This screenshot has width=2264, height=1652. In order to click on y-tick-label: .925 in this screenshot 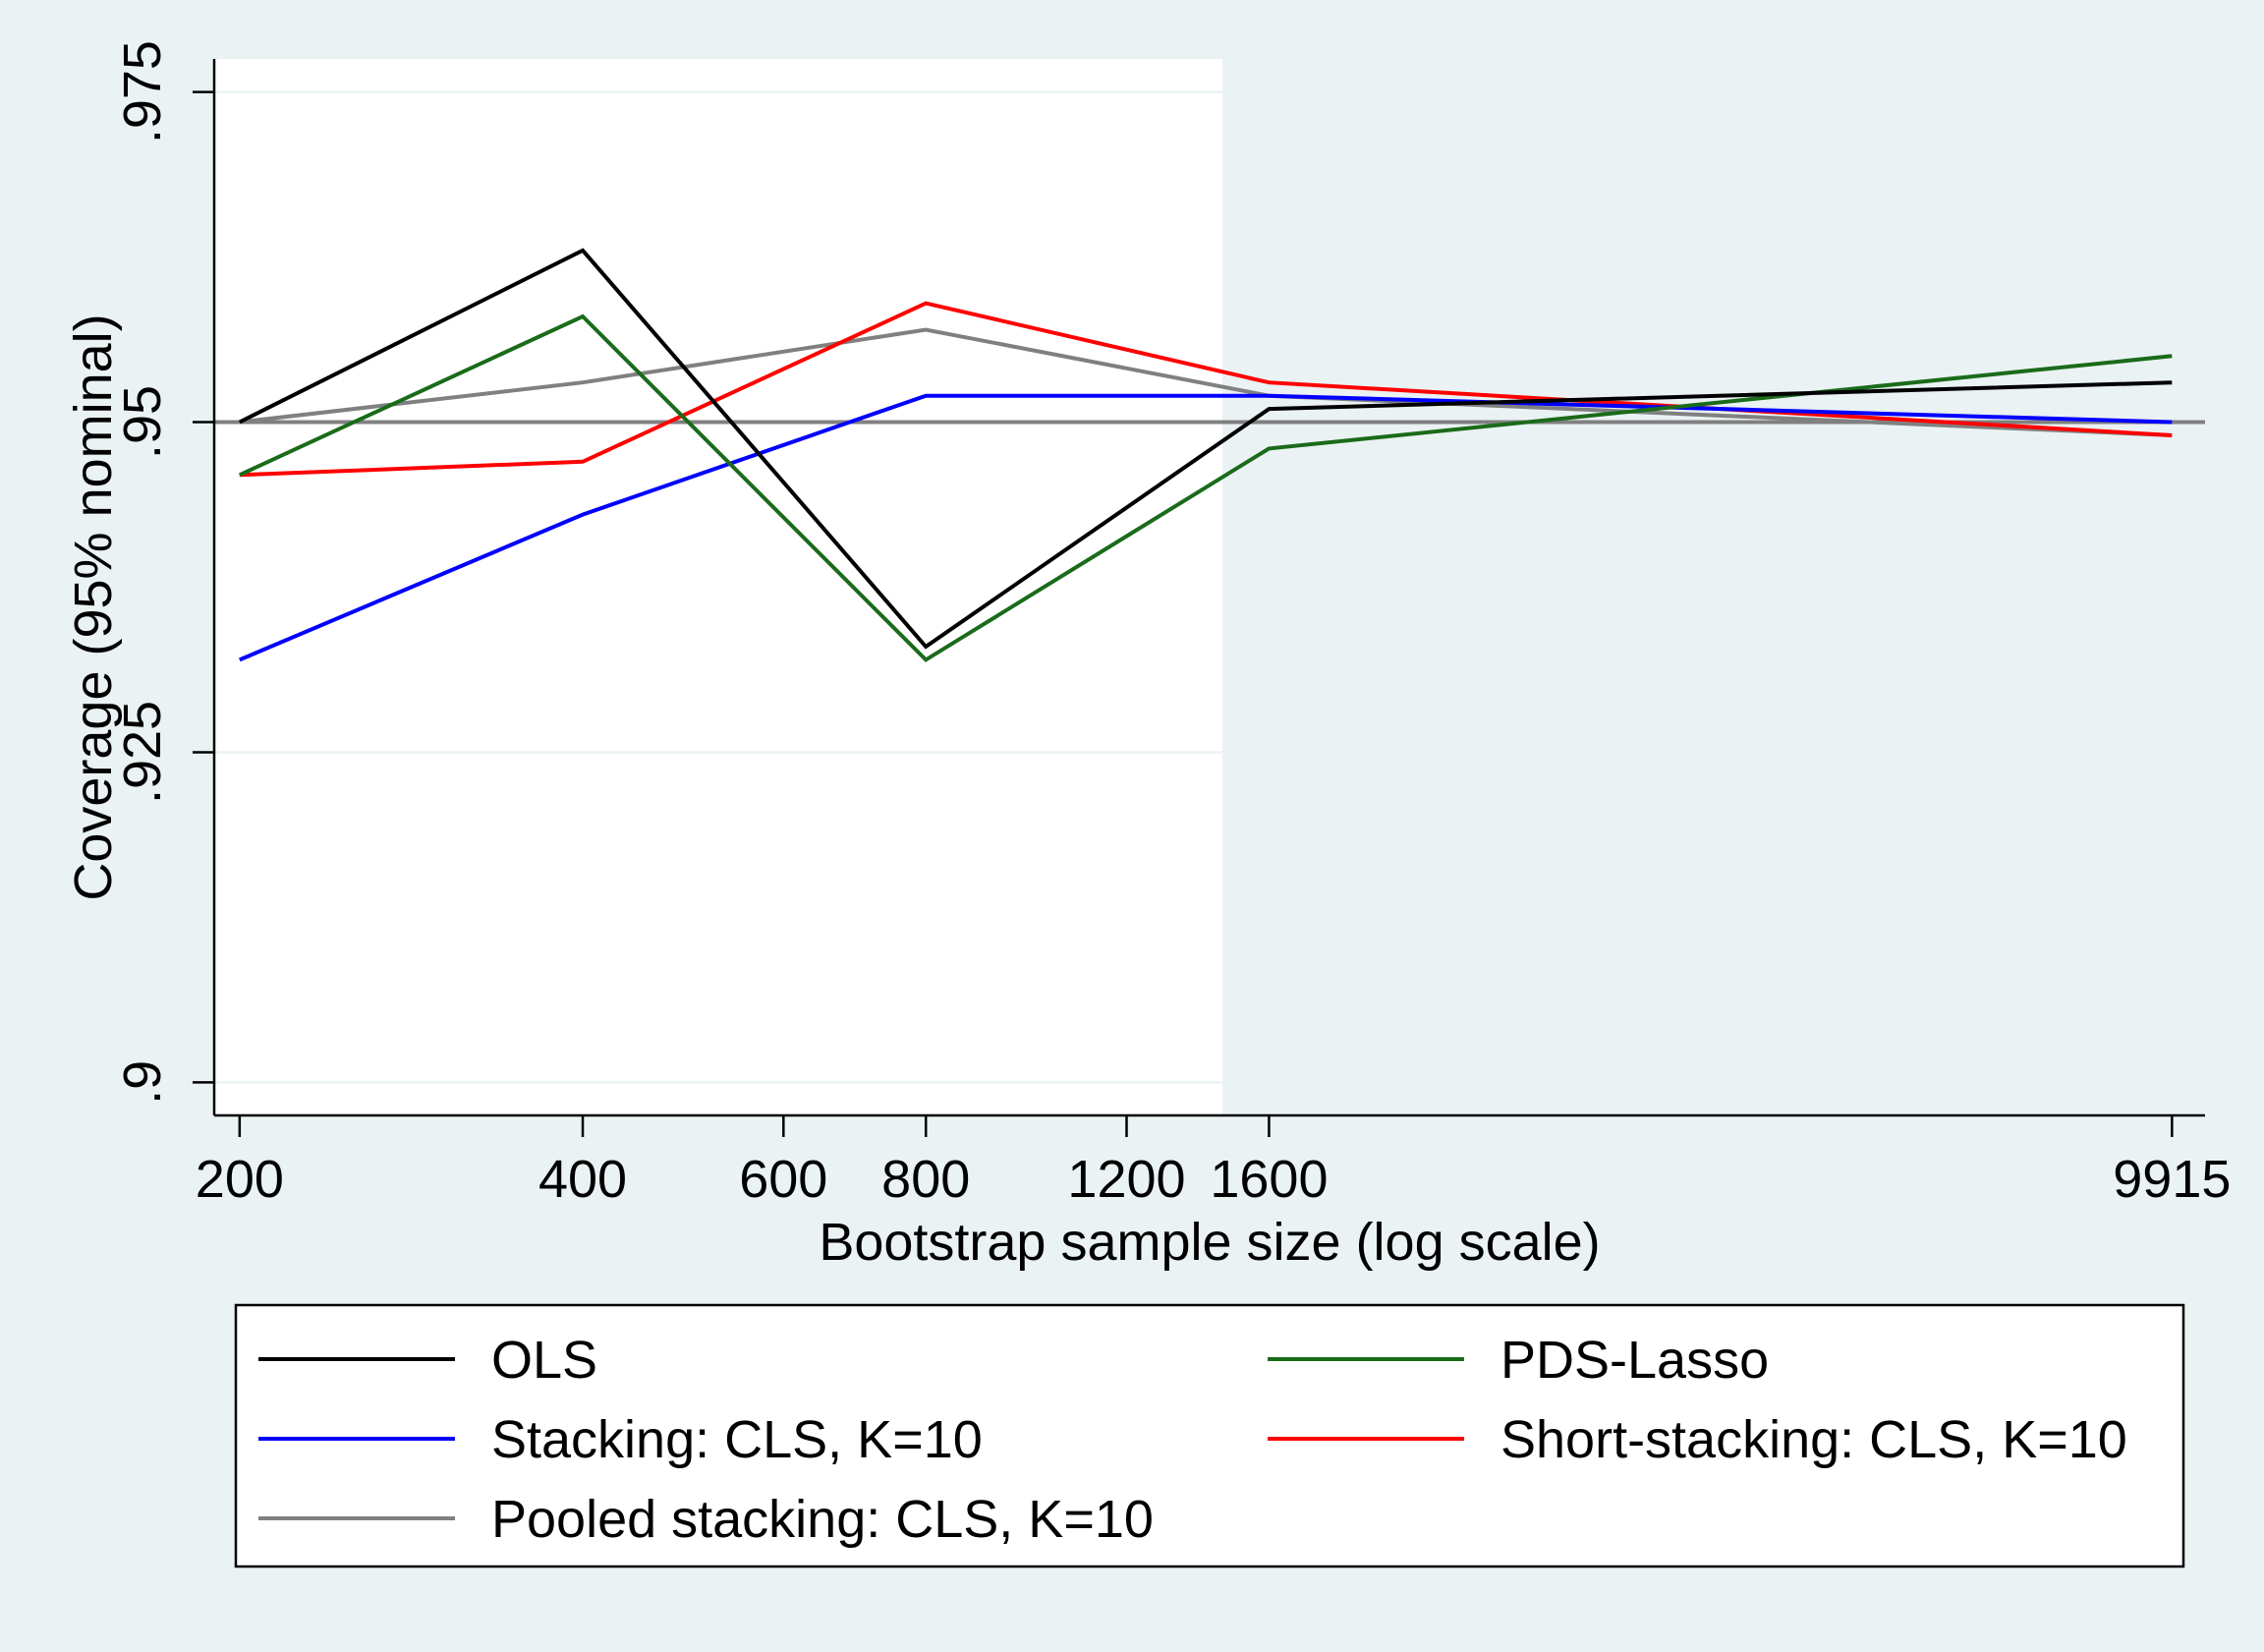, I will do `click(142, 753)`.